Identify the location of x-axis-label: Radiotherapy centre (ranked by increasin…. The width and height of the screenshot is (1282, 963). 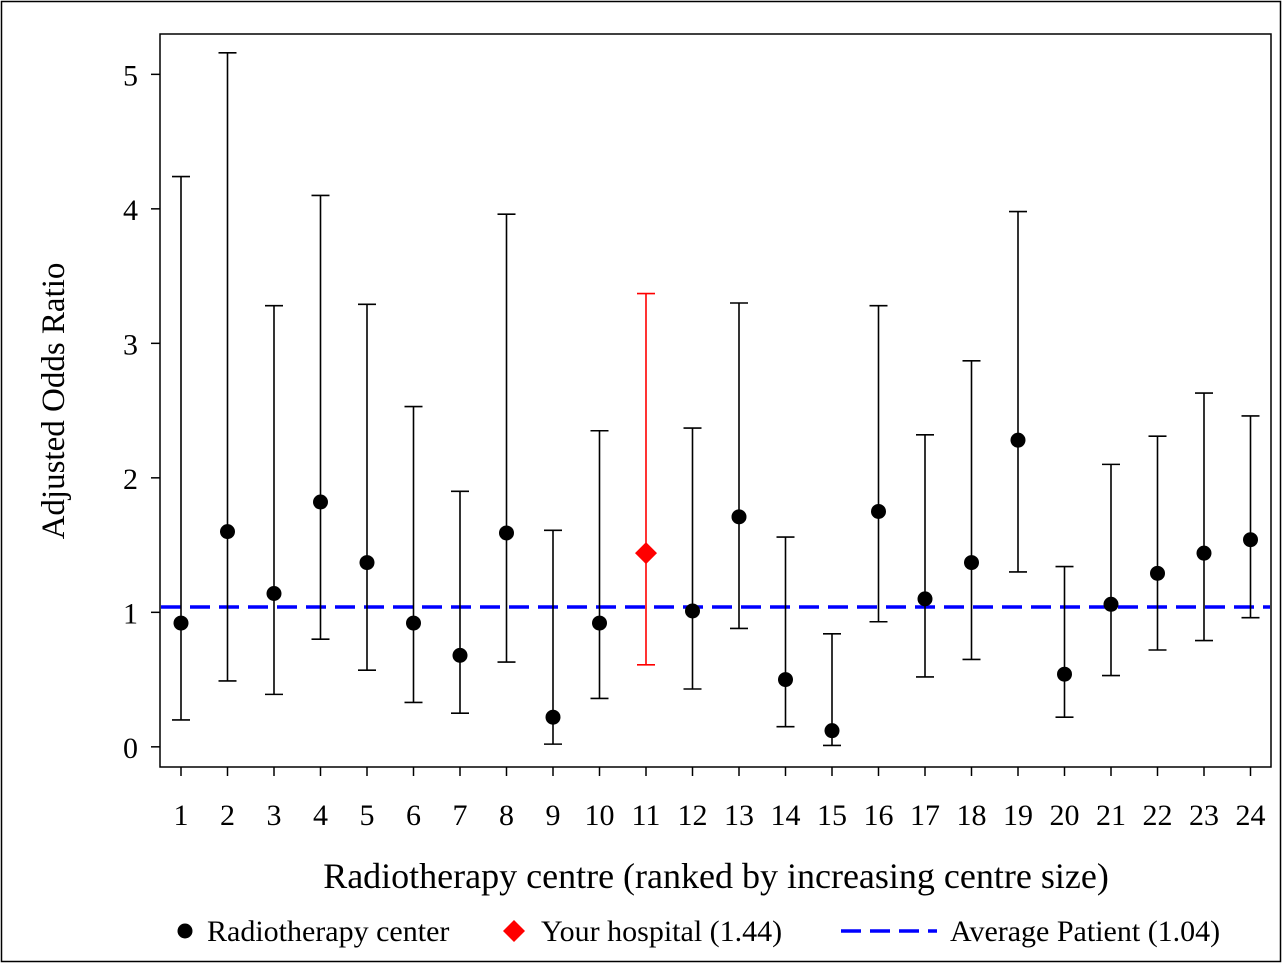
(716, 876).